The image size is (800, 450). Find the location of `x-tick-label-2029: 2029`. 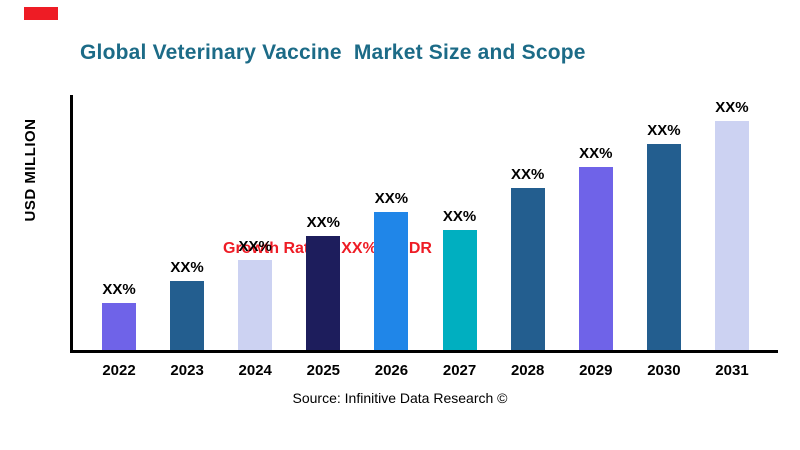

x-tick-label-2029: 2029 is located at coordinates (596, 370).